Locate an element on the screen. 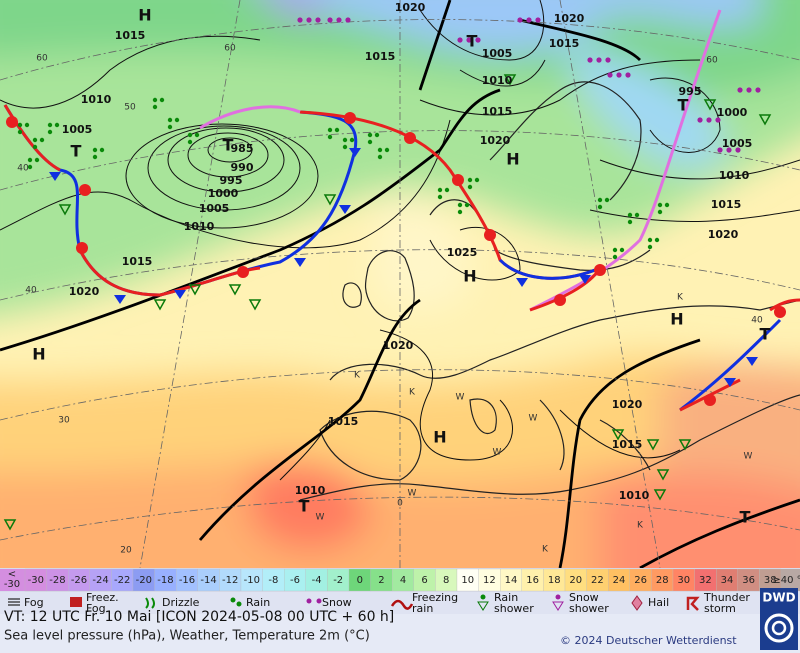  scale-label: 20 is located at coordinates (575, 580).